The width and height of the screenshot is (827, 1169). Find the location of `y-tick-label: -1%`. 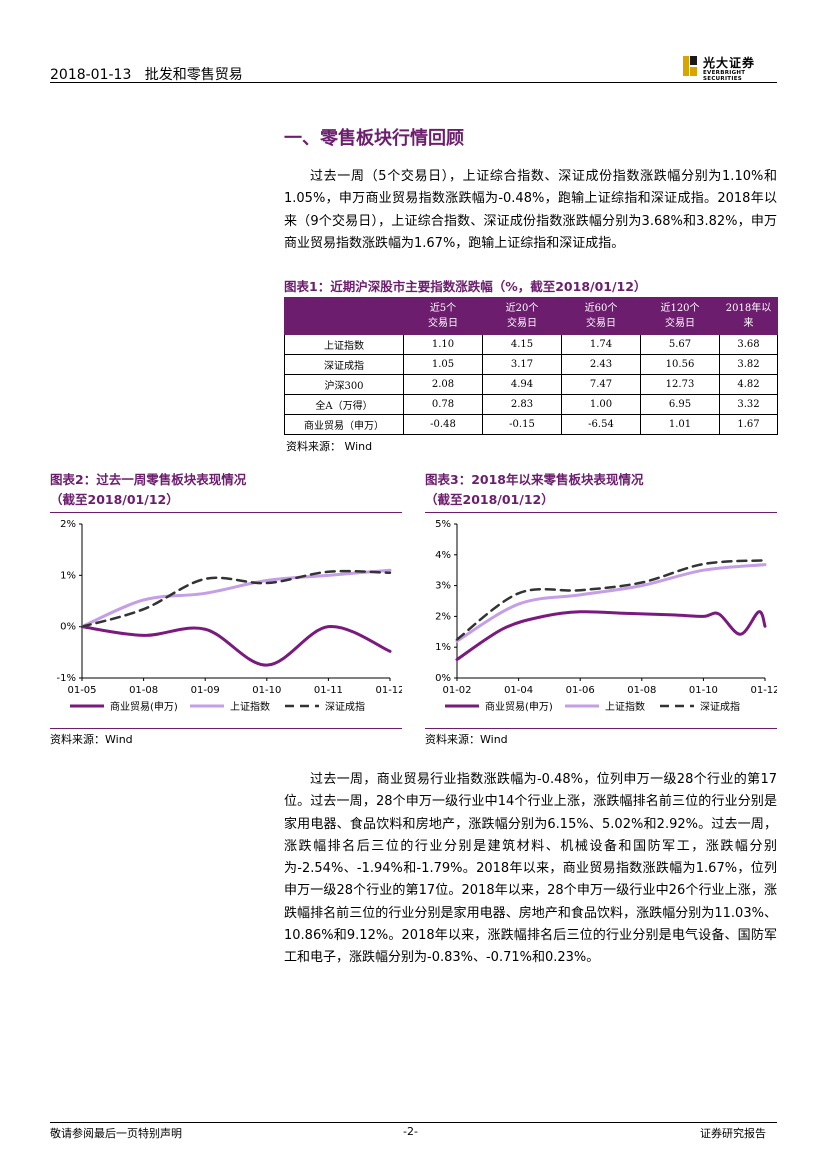

y-tick-label: -1% is located at coordinates (66, 678).